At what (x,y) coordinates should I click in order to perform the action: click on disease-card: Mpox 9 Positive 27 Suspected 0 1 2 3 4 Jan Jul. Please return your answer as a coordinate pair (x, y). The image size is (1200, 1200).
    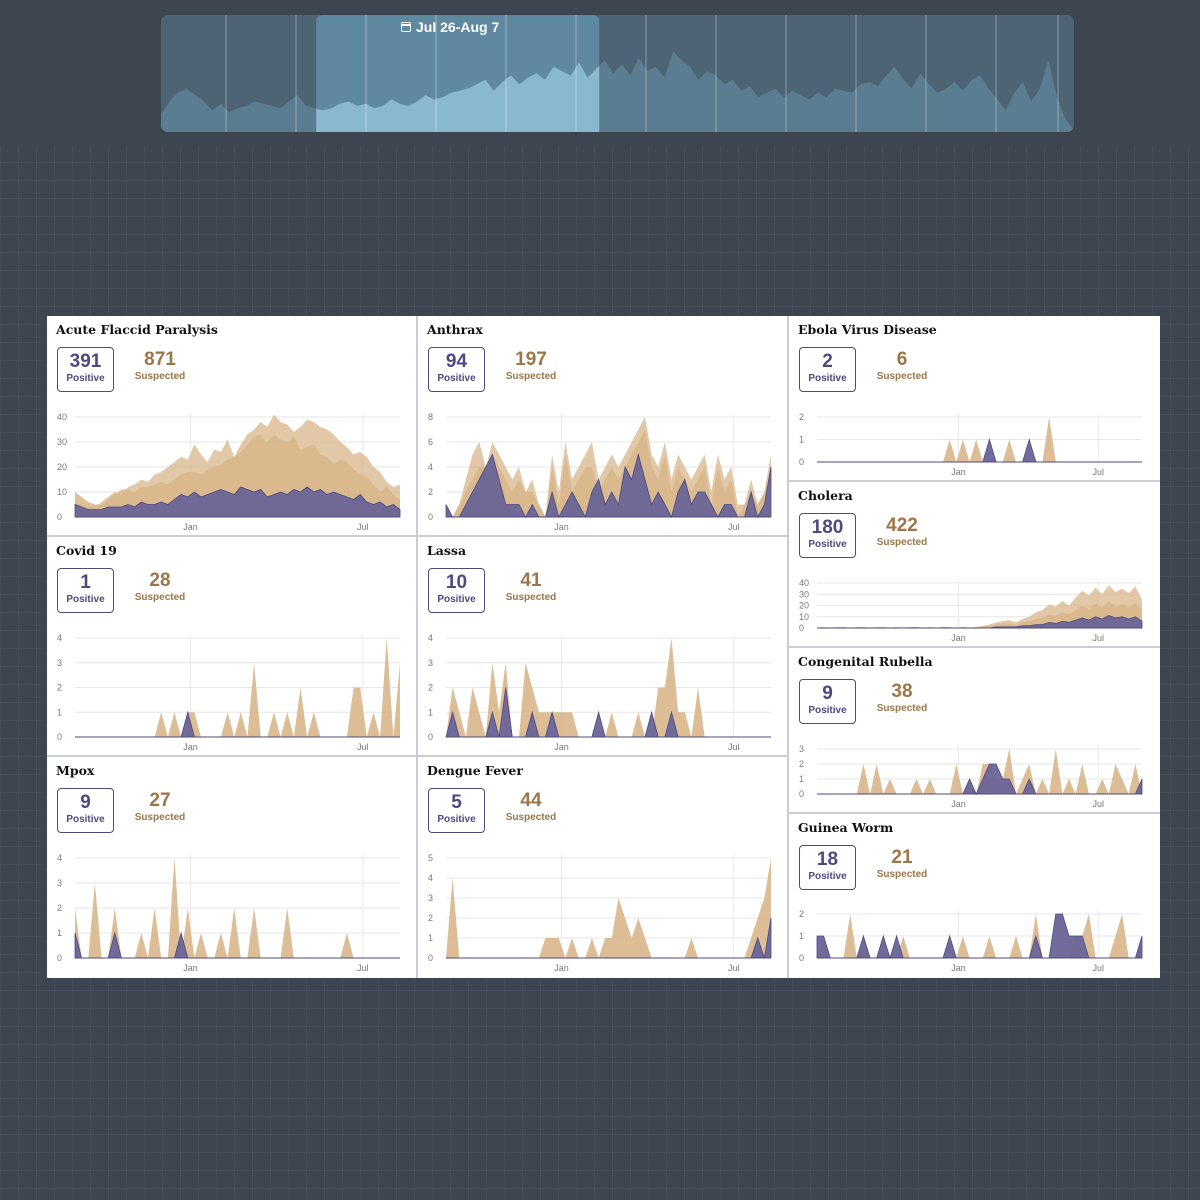
    Looking at the image, I should click on (232, 867).